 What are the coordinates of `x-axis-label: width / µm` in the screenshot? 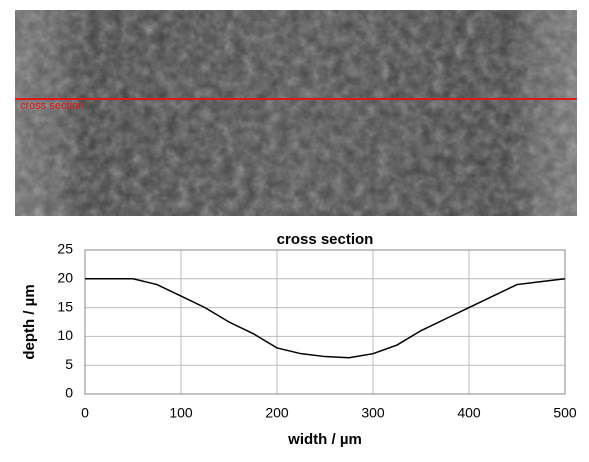 It's located at (324, 439).